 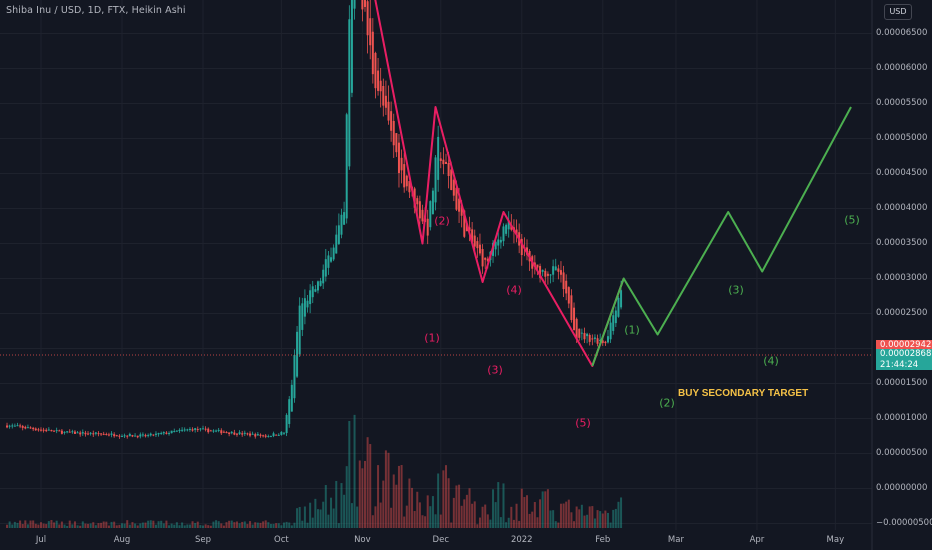 I want to click on price-tick-label: 0.00001500, so click(x=902, y=382).